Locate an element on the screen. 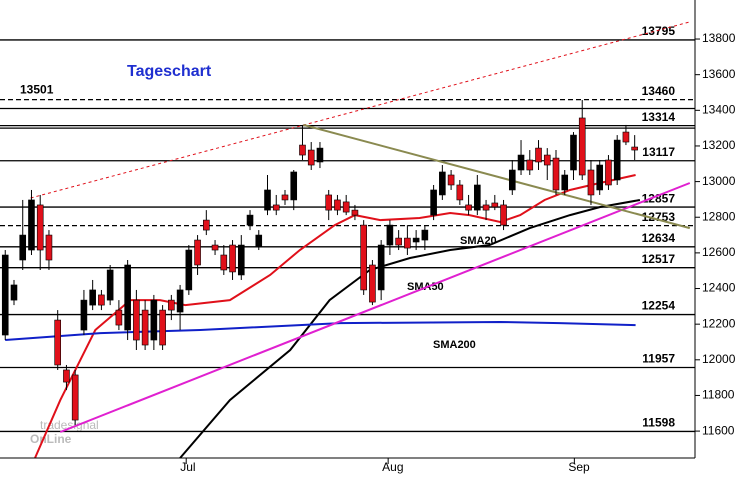  level-label: 11957 is located at coordinates (658, 359).